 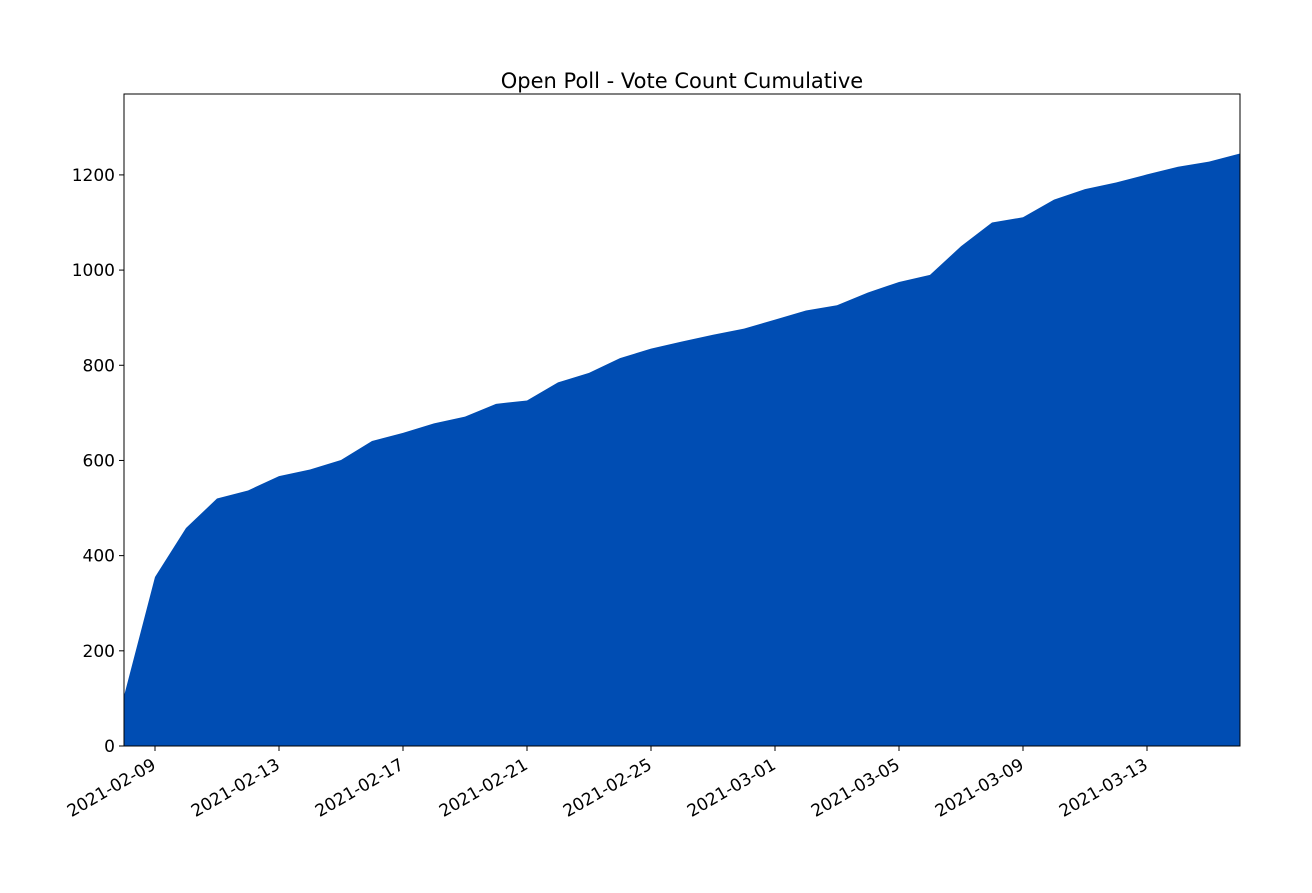 I want to click on y-tick-label: 1200, so click(x=93, y=176).